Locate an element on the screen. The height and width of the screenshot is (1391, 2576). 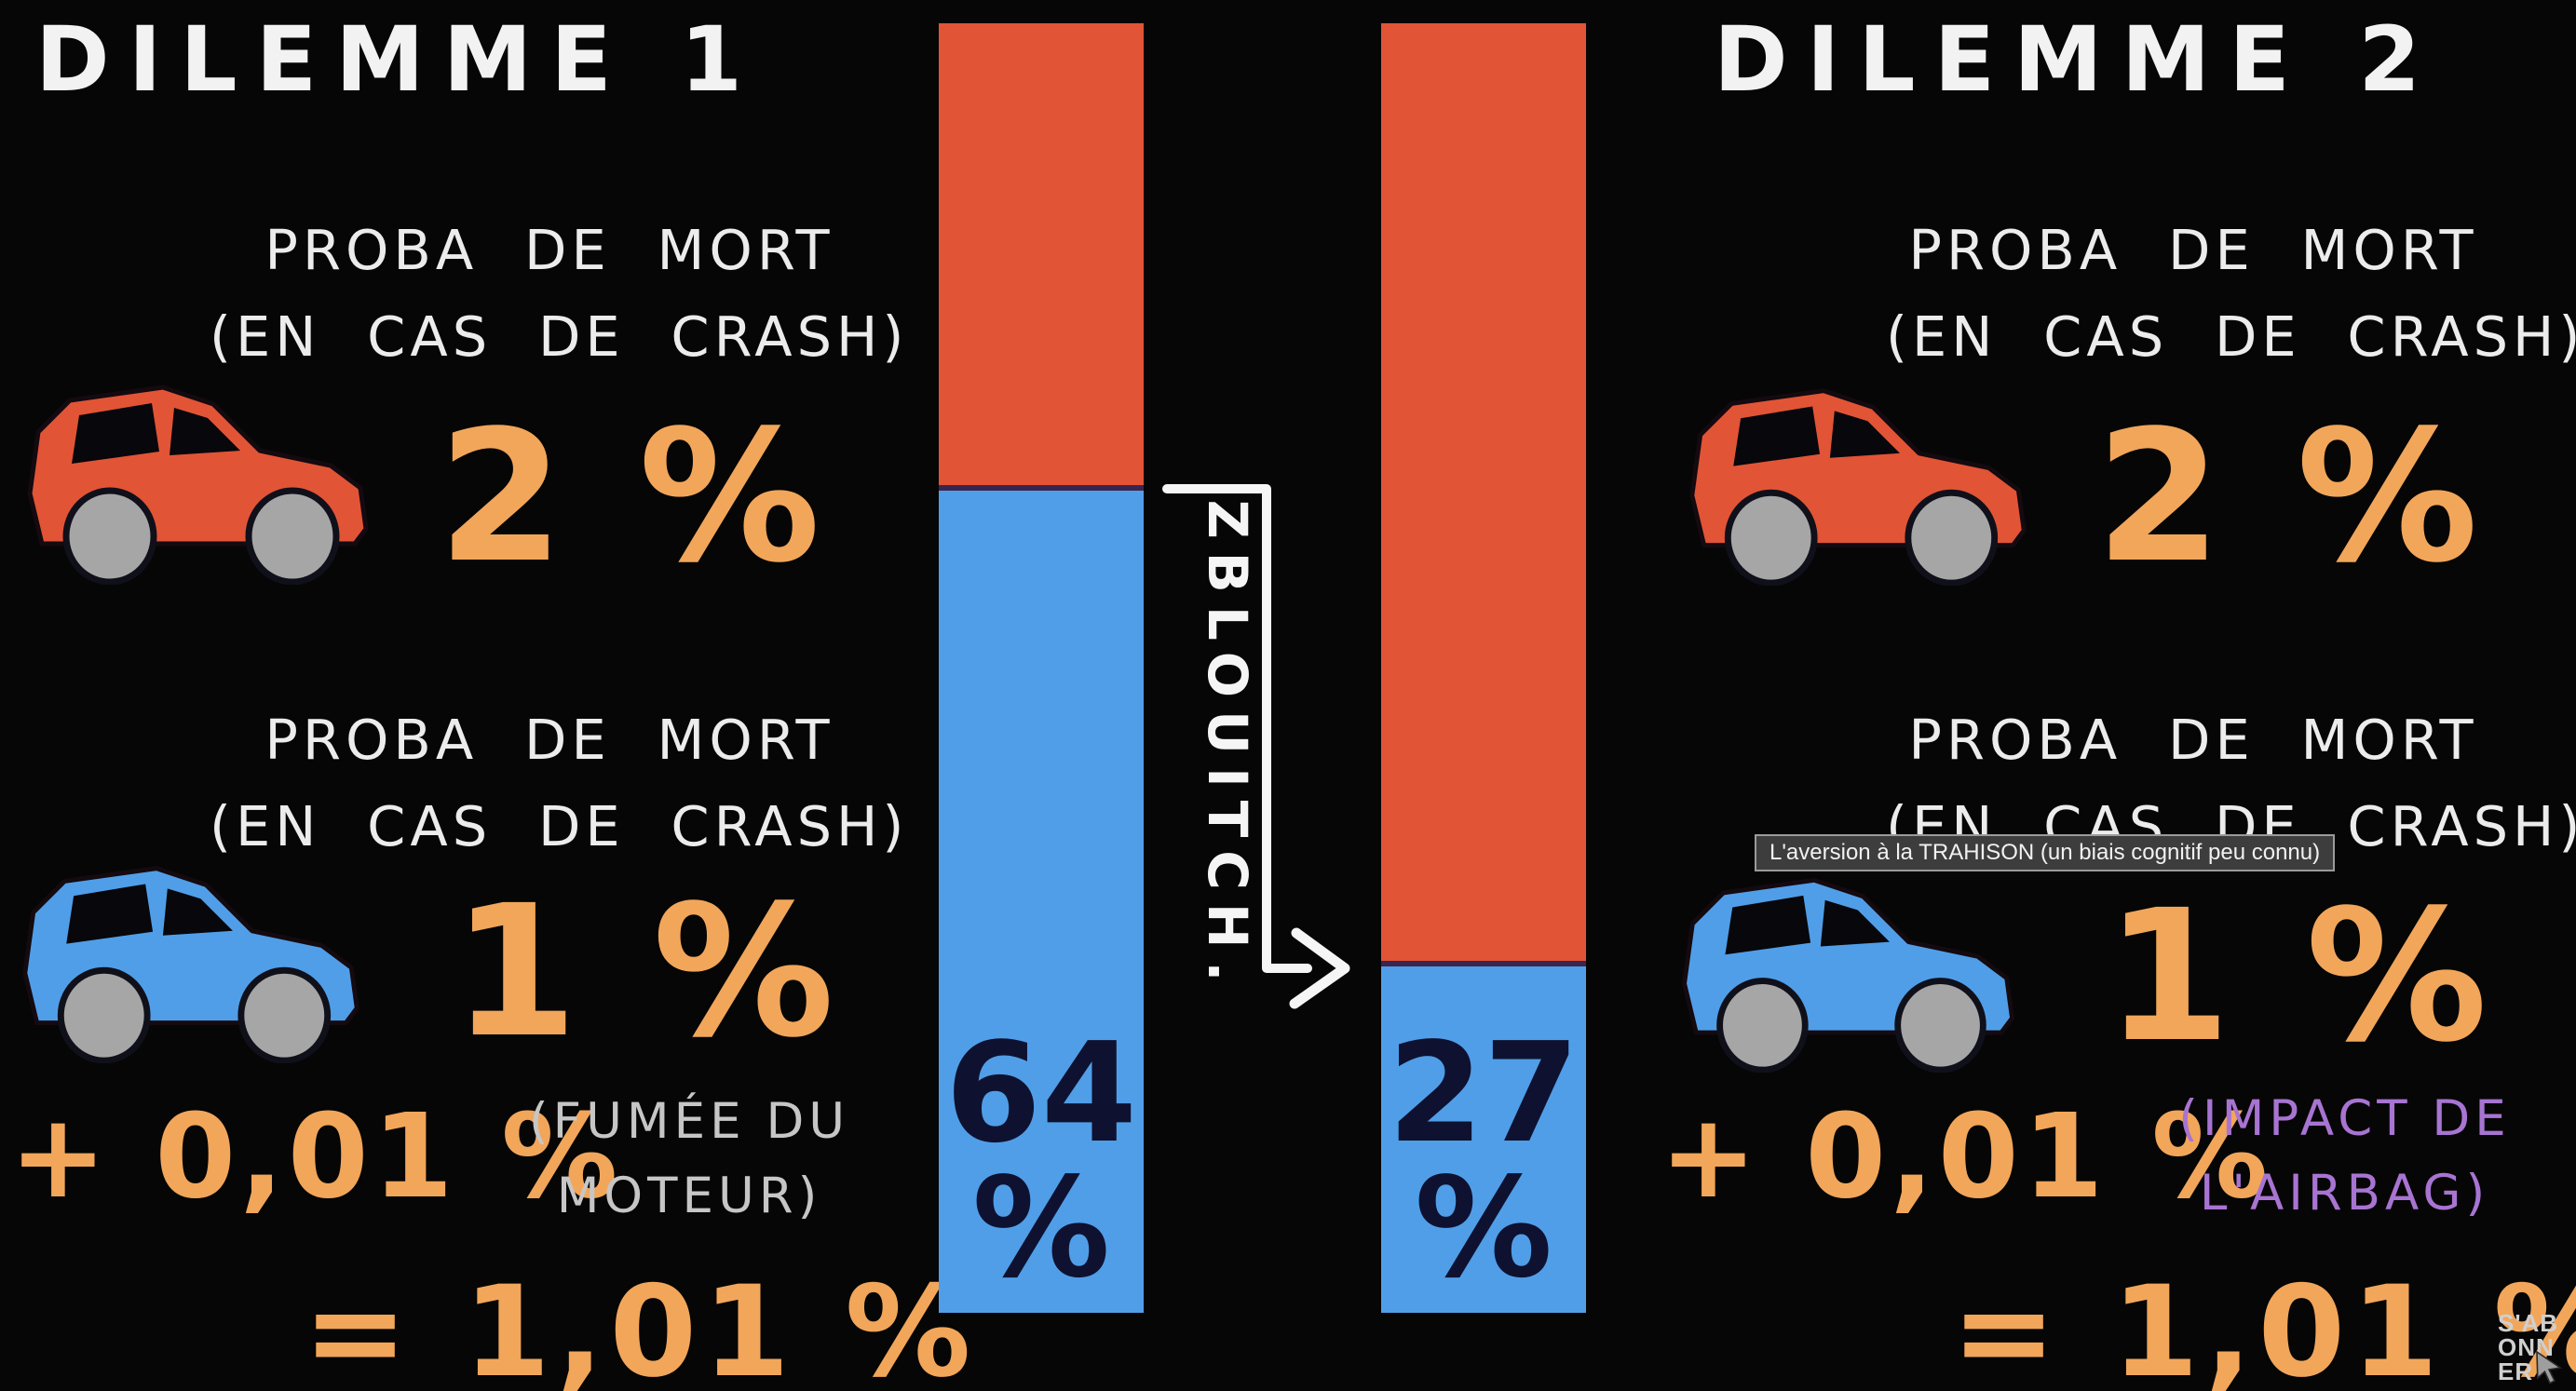
bar-label-value: 27 is located at coordinates (1483, 1092).